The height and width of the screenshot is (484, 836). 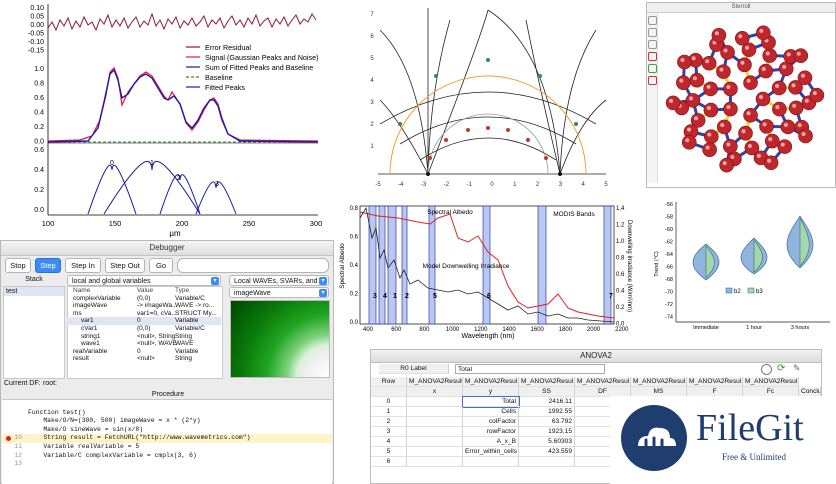 What do you see at coordinates (547, 402) in the screenshot?
I see `table-cell: 2416.11` at bounding box center [547, 402].